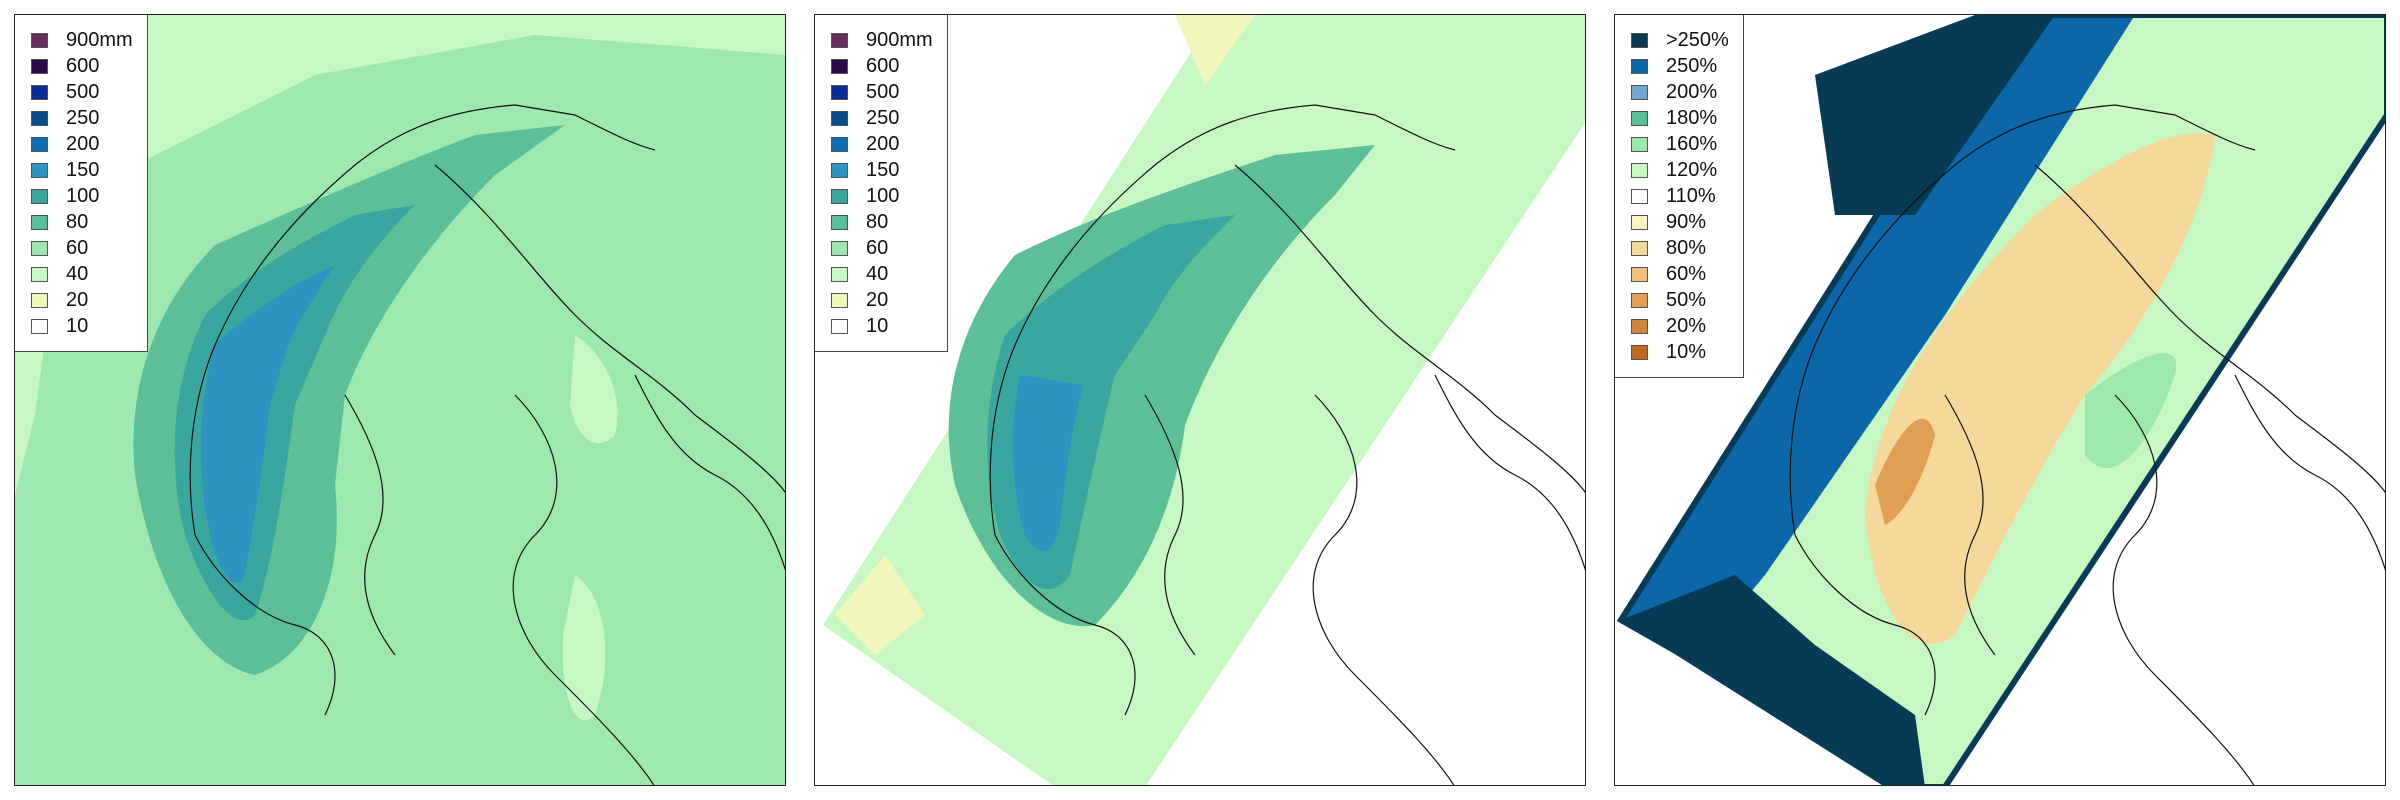 This screenshot has height=800, width=2400. What do you see at coordinates (1686, 326) in the screenshot?
I see `legend-label: 20%` at bounding box center [1686, 326].